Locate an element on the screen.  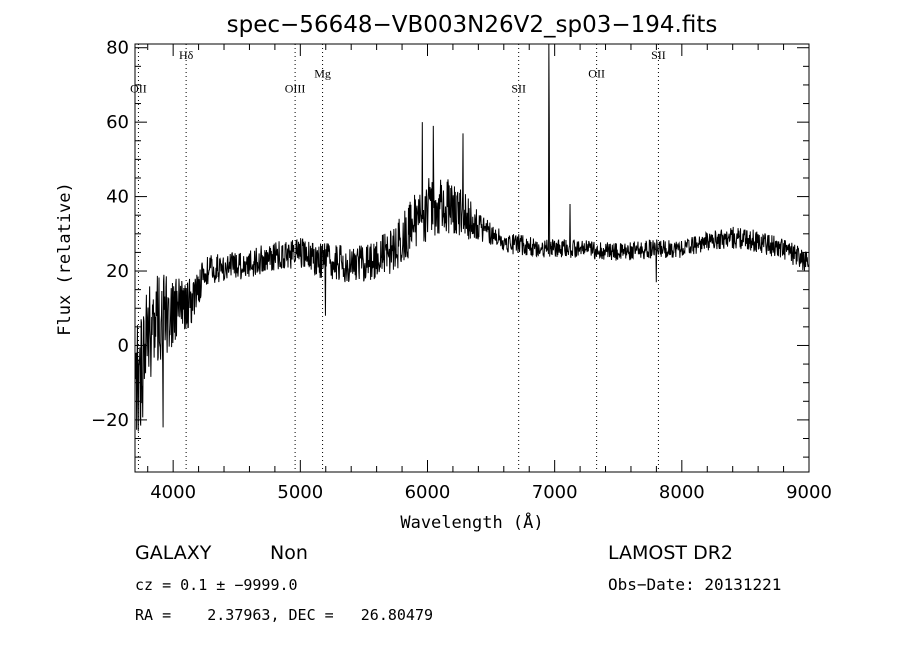
line-marker-label: OIII is located at coordinates (295, 88).